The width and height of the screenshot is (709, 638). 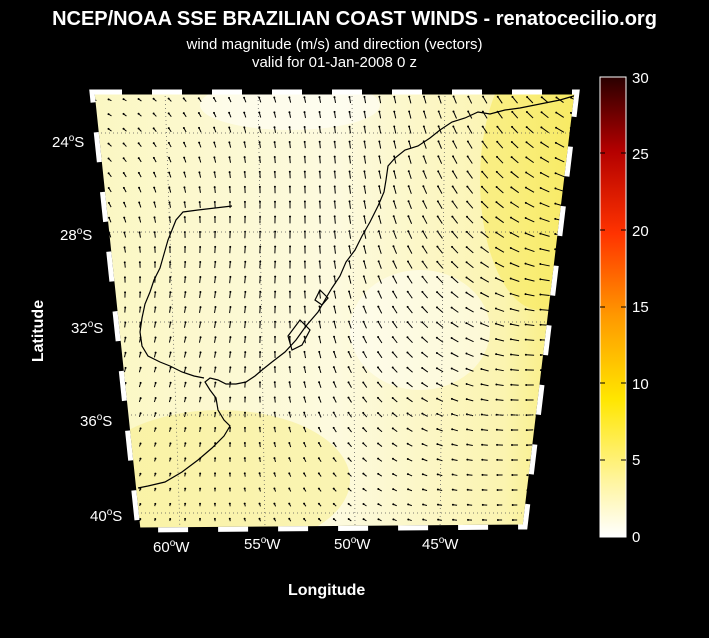 I want to click on lat-tick-32s: 32oS, so click(x=87, y=328).